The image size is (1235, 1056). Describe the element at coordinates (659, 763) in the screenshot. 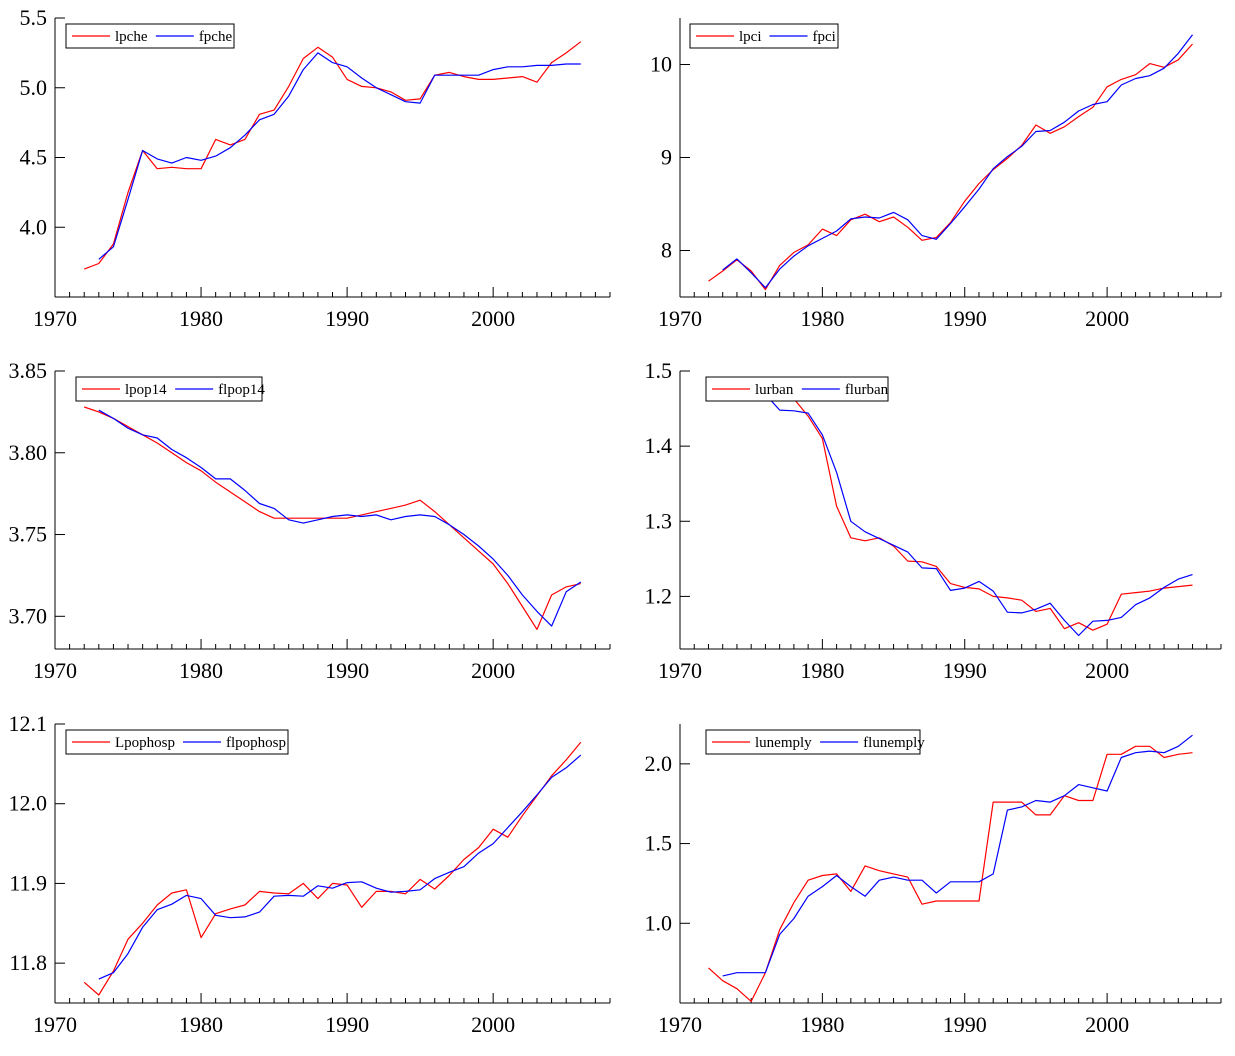

I see `y-tick-label: 2.0` at that location.